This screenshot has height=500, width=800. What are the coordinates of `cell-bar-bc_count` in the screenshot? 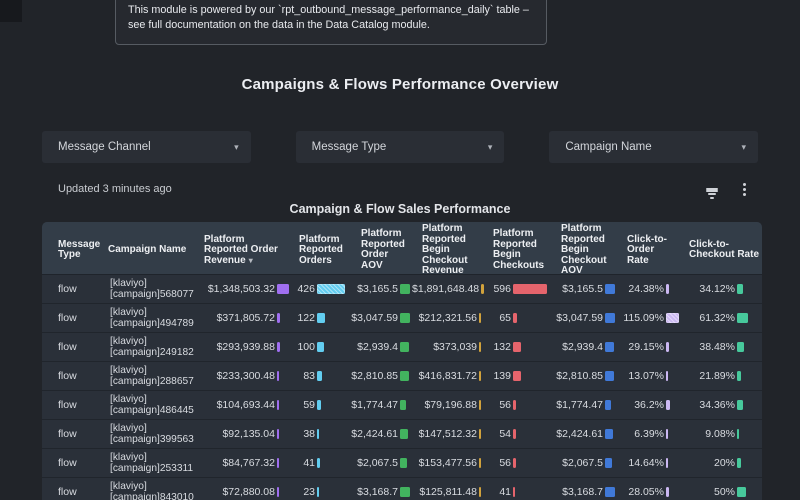 It's located at (530, 289).